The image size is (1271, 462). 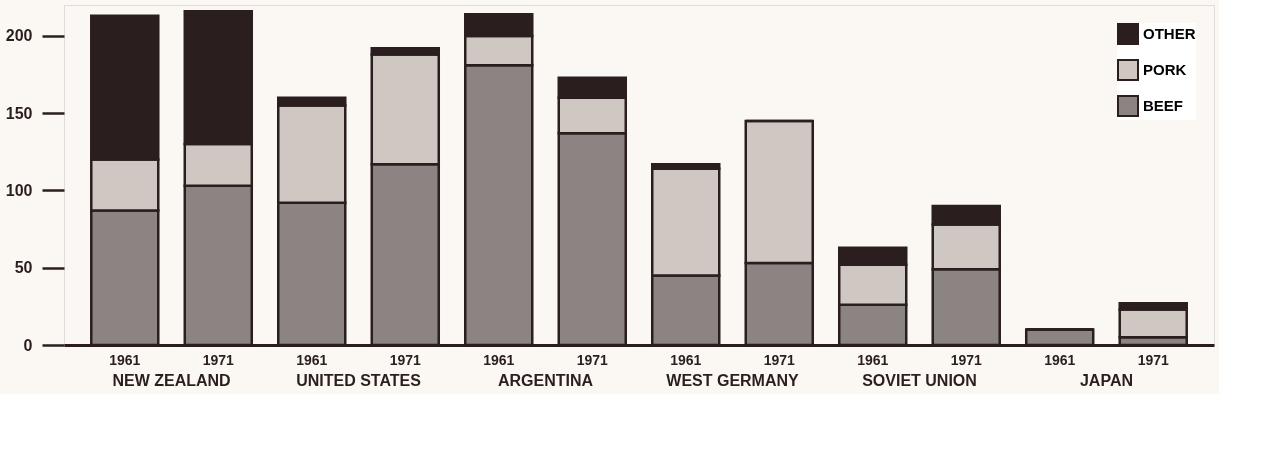 I want to click on legend-label: BEEF, so click(x=1163, y=105).